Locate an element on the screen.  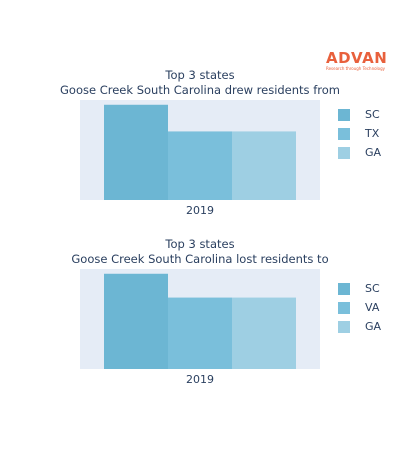
legend-label: TX is located at coordinates (372, 133).